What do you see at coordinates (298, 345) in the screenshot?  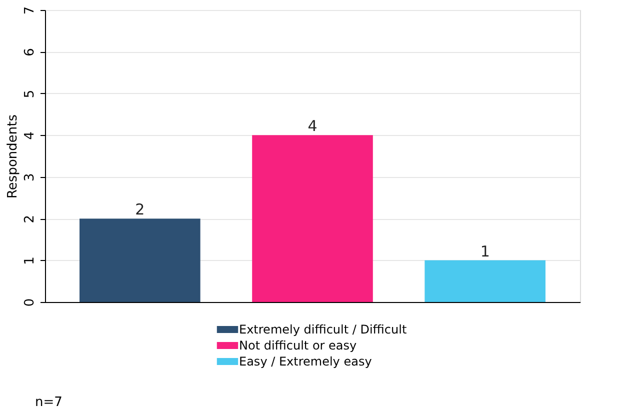 I see `legend-label: Not difficult or easy` at bounding box center [298, 345].